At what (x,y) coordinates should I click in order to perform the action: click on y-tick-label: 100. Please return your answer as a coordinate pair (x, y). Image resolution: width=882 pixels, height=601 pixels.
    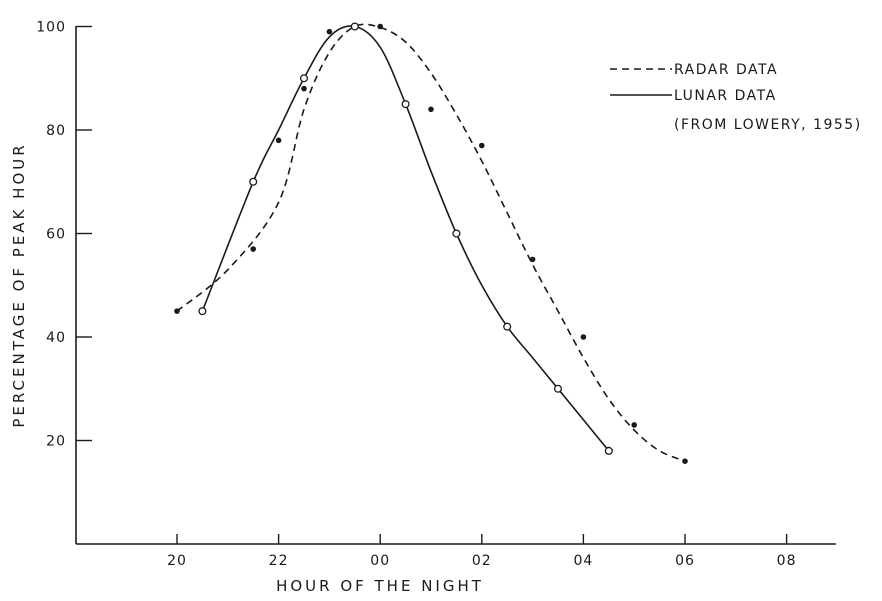
    Looking at the image, I should click on (51, 28).